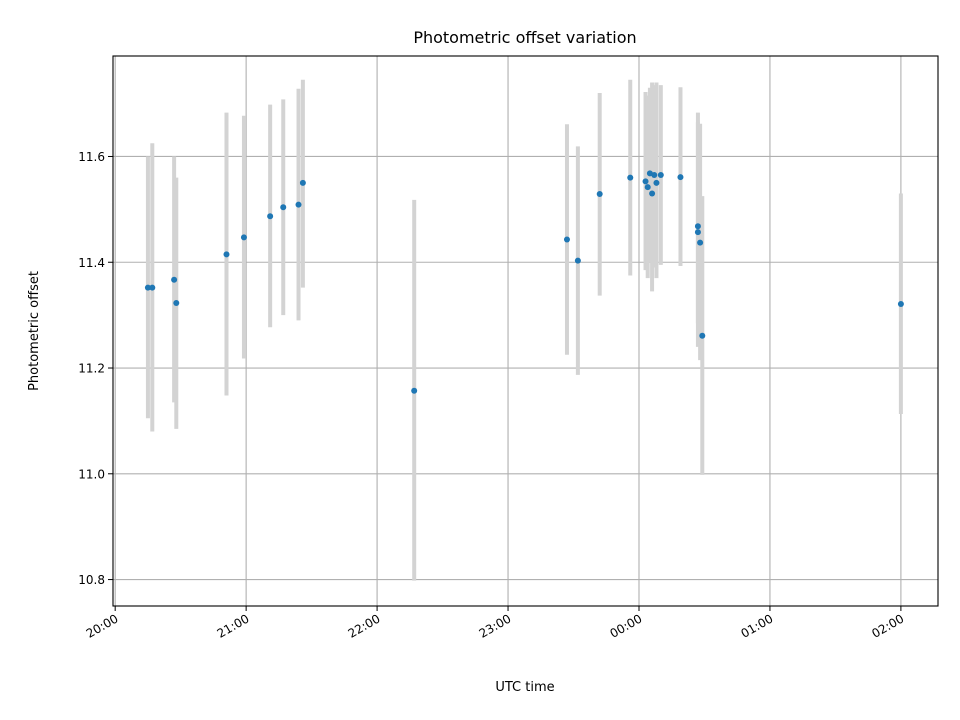 This screenshot has height=720, width=960. Describe the element at coordinates (524, 687) in the screenshot. I see `x-axis-label: UTC time` at that location.